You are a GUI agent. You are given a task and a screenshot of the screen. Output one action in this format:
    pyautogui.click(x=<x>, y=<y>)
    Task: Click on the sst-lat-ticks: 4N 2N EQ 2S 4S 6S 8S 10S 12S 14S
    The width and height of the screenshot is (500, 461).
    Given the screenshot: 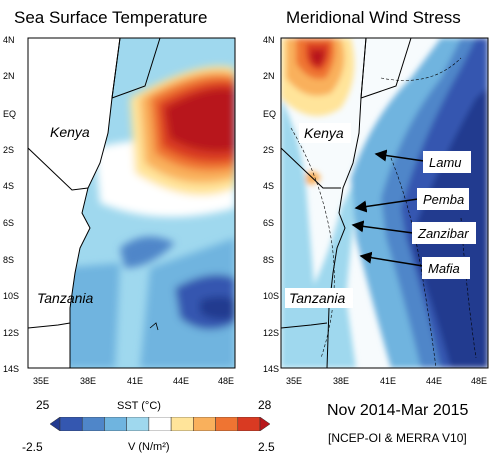 What is the action you would take?
    pyautogui.click(x=11, y=204)
    